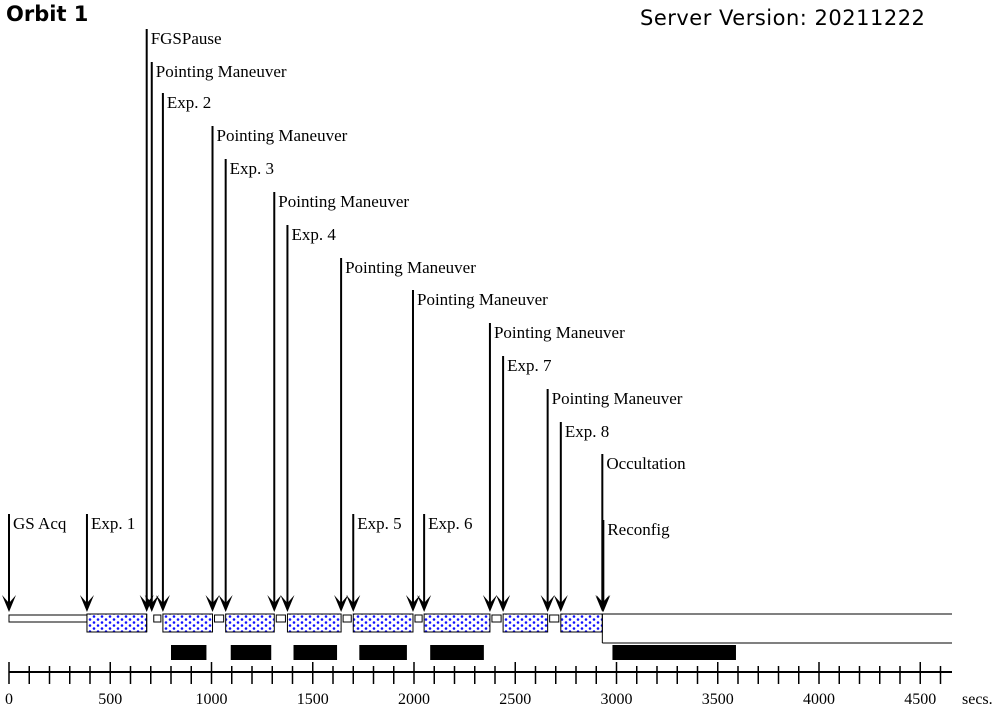  What do you see at coordinates (113, 523) in the screenshot?
I see `event-label: Exp. 1` at bounding box center [113, 523].